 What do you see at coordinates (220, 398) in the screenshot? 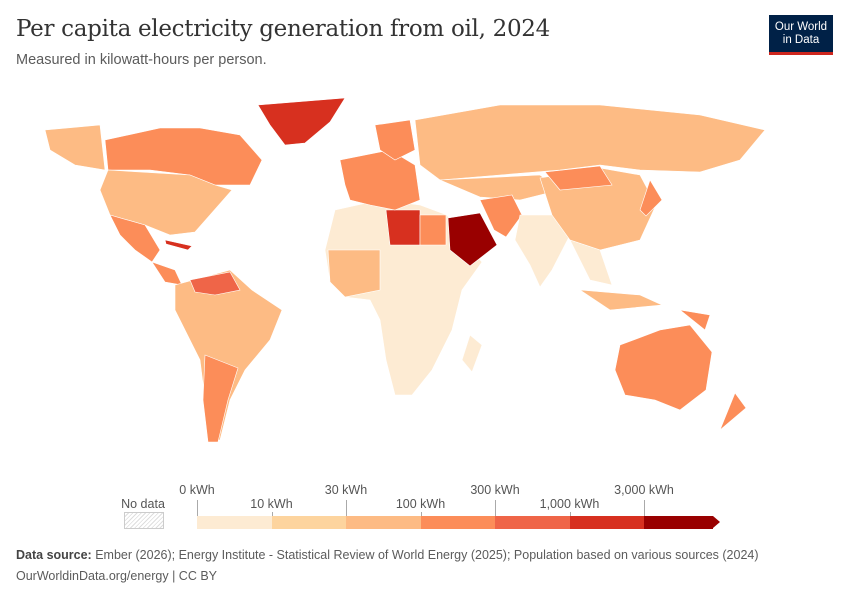
I see `region-argentina-chile` at bounding box center [220, 398].